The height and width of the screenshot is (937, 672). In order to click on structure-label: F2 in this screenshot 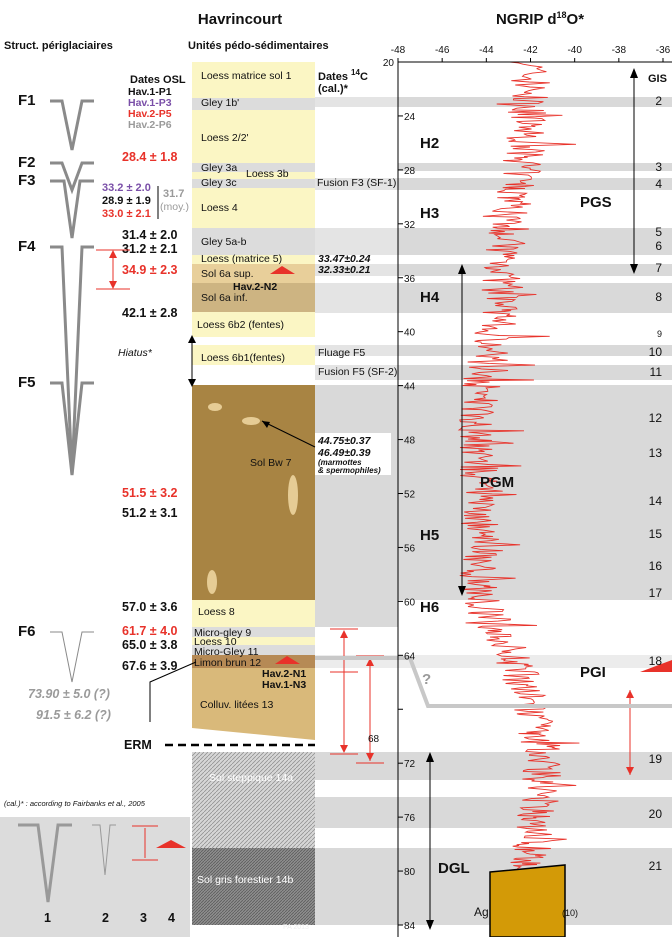, I will do `click(27, 162)`.